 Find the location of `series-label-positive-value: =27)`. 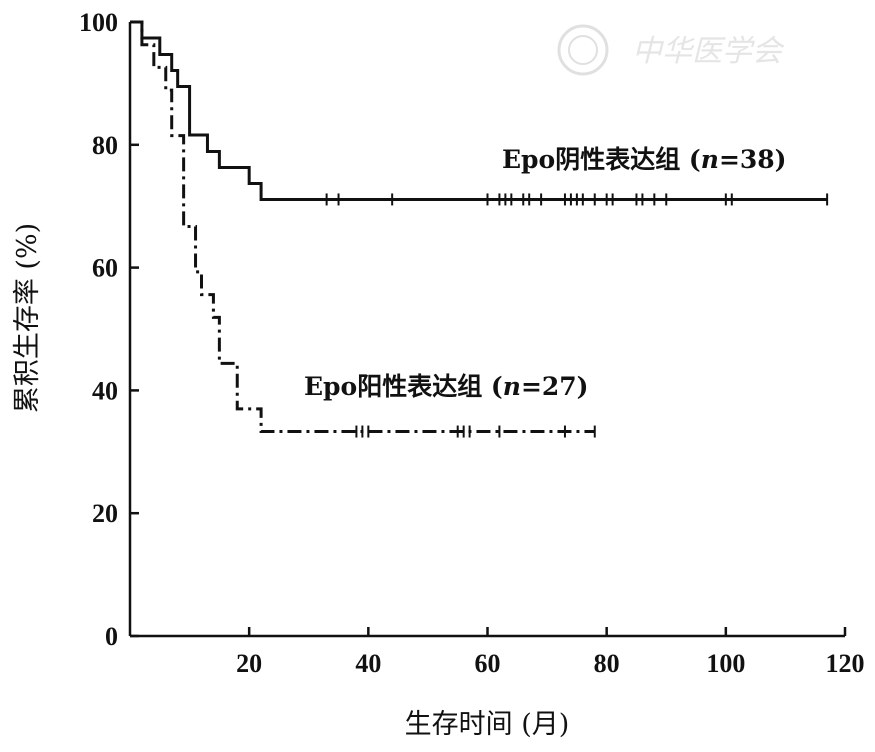

series-label-positive-value: =27) is located at coordinates (555, 386).